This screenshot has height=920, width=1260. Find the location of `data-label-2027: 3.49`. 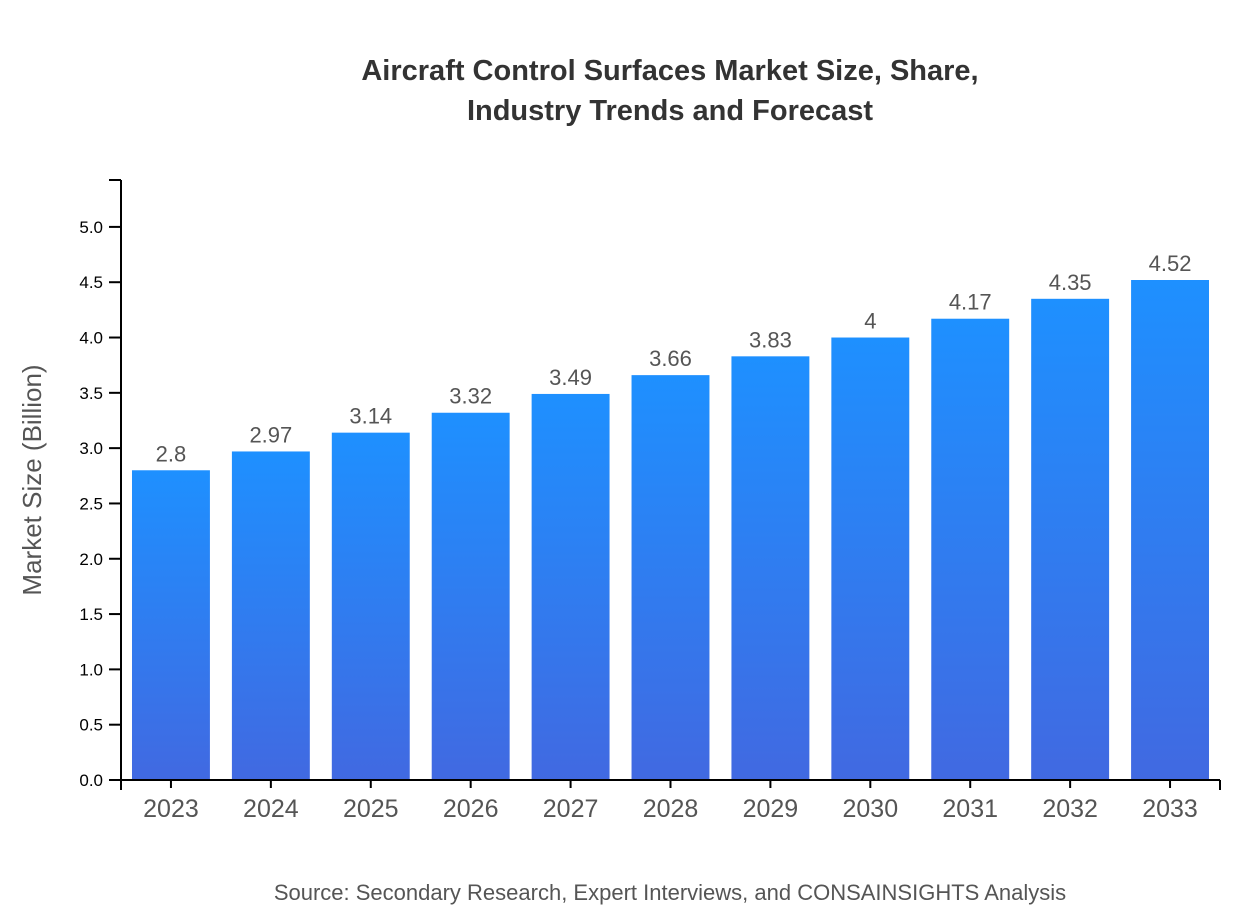

data-label-2027: 3.49 is located at coordinates (570, 377).